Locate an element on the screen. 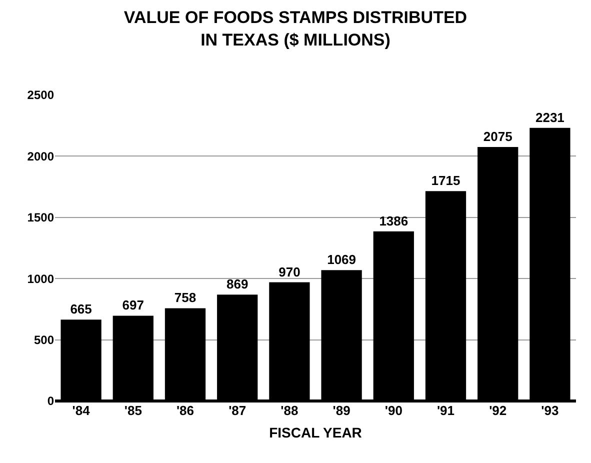 This screenshot has height=463, width=591. data-label: 1386 is located at coordinates (393, 220).